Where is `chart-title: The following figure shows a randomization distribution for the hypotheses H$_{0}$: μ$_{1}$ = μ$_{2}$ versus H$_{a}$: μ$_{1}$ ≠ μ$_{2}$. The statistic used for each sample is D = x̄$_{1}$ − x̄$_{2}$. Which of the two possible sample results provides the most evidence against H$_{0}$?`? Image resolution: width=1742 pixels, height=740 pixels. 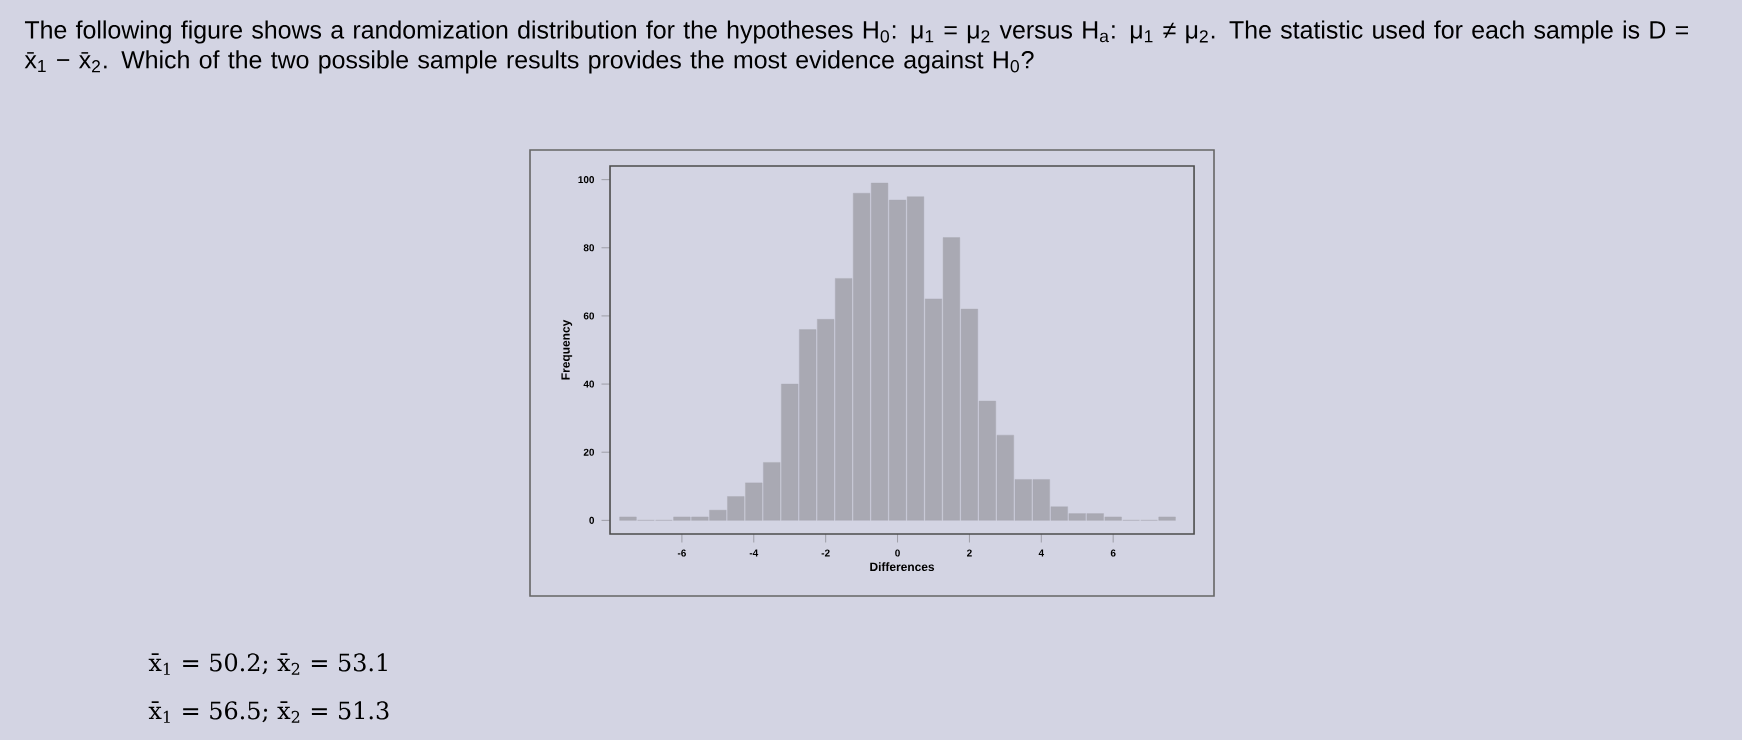
chart-title: The following figure shows a randomization distribution for the hypotheses H$_{0}$: μ$_{1}$ = μ$_{2}$ versus H$_{a}$: μ$_{1}$ ≠ μ$_{2}$. The statistic used for each sample is D = x̄$_{1}$ − x̄$_{2}$. Which of the two possible sample results provides the most evidence against H$_{0}$? is located at coordinates (856, 47).